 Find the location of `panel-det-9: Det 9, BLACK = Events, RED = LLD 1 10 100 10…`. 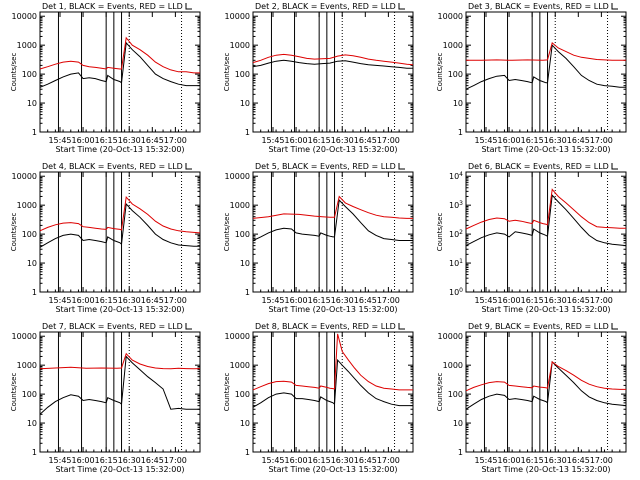

panel-det-9: Det 9, BLACK = Events, RED = LLD 1 10 100 10… is located at coordinates (531, 398).